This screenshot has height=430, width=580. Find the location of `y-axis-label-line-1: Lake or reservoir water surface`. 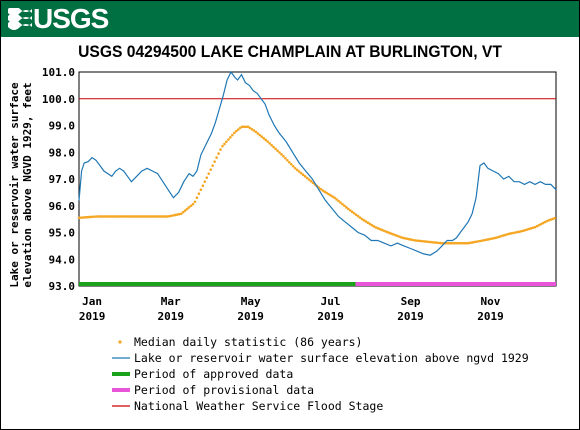

y-axis-label-line-1: Lake or reservoir water surface is located at coordinates (14, 185).